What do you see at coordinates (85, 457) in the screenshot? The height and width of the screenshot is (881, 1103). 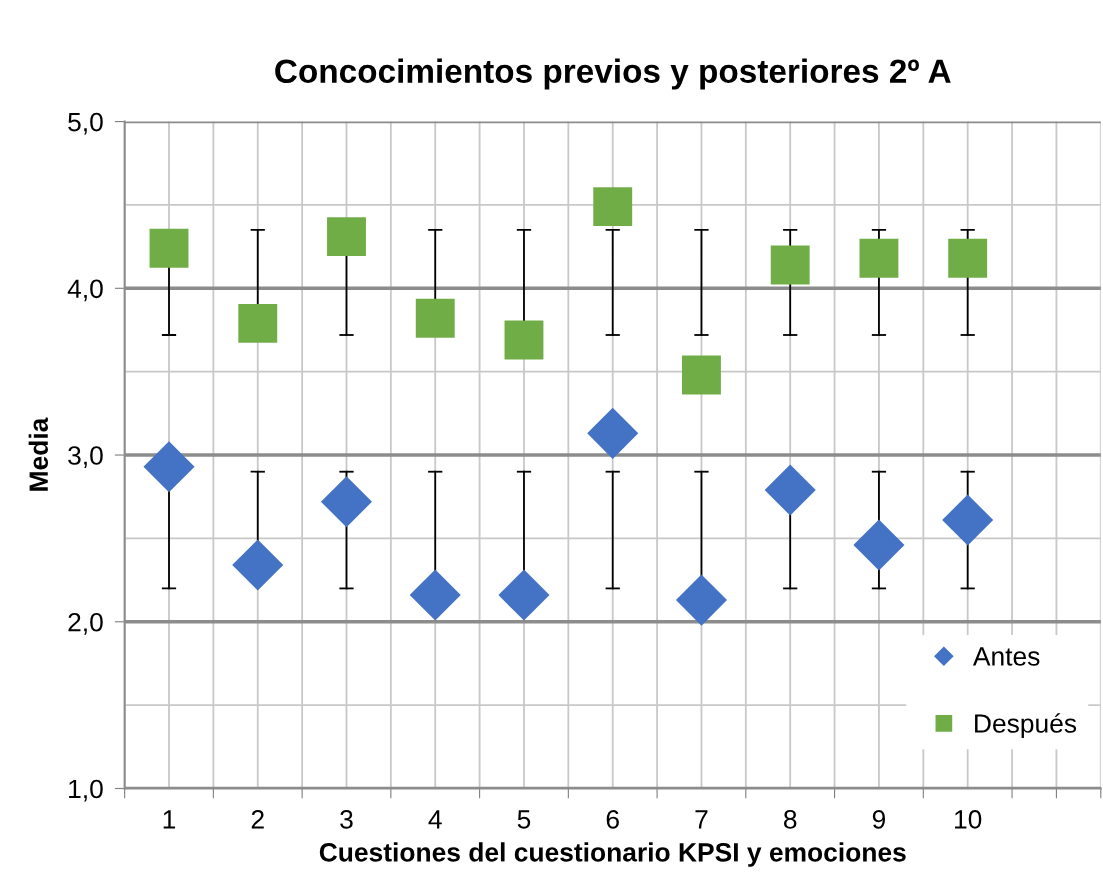 I see `y-tick-label: 3,0` at bounding box center [85, 457].